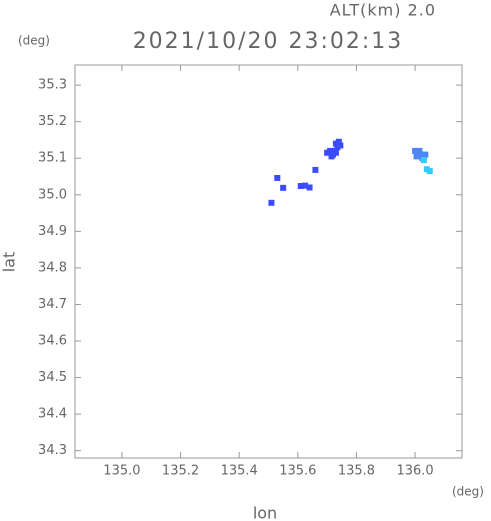  Describe the element at coordinates (34, 41) in the screenshot. I see `y-unit: (deg)` at that location.